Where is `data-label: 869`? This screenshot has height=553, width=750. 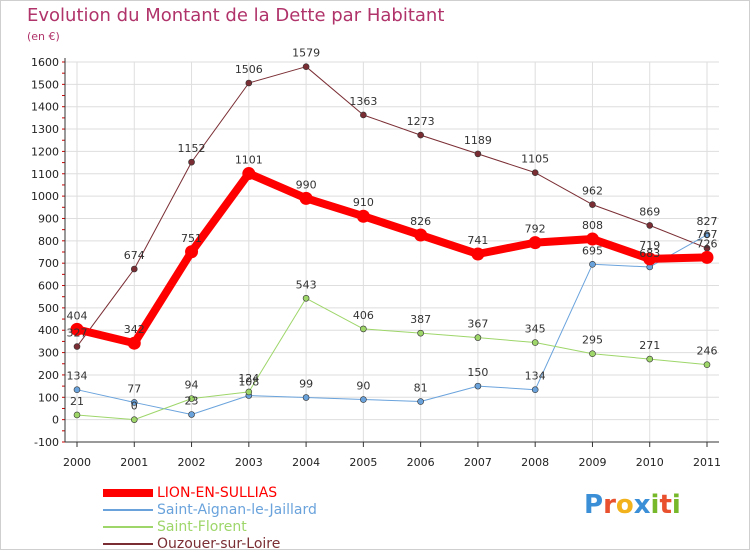 data-label: 869 is located at coordinates (649, 211).